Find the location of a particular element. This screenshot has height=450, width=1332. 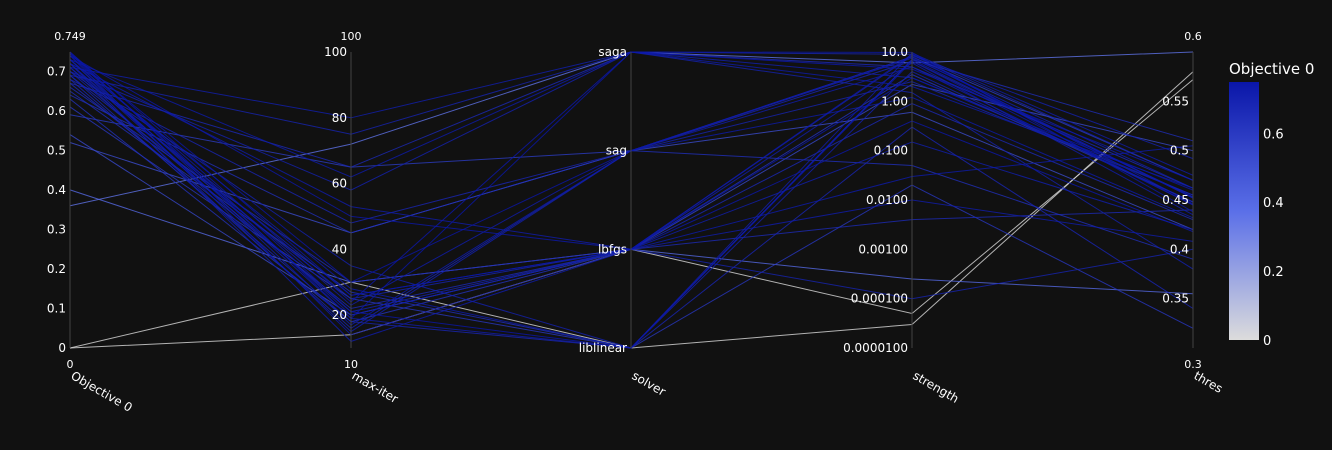

axis-solver: liblinear lbfgs sag saga solver is located at coordinates (623, 222).